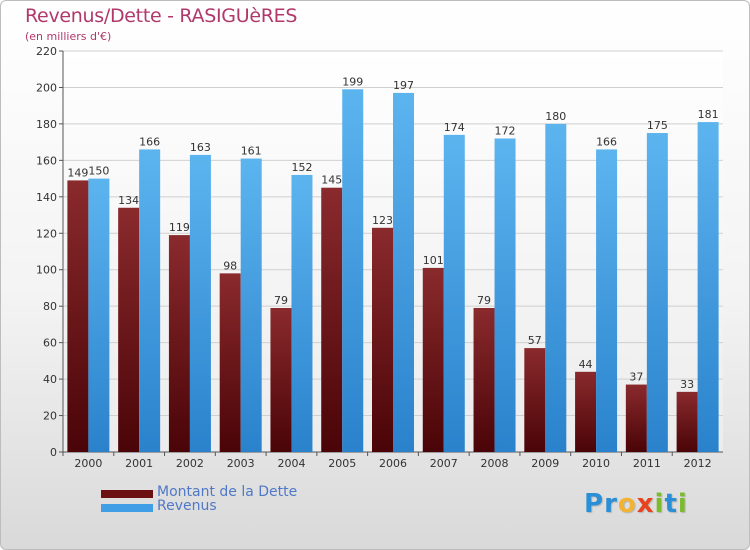 The width and height of the screenshot is (750, 550). What do you see at coordinates (545, 463) in the screenshot?
I see `x-tick-label: 2009` at bounding box center [545, 463].